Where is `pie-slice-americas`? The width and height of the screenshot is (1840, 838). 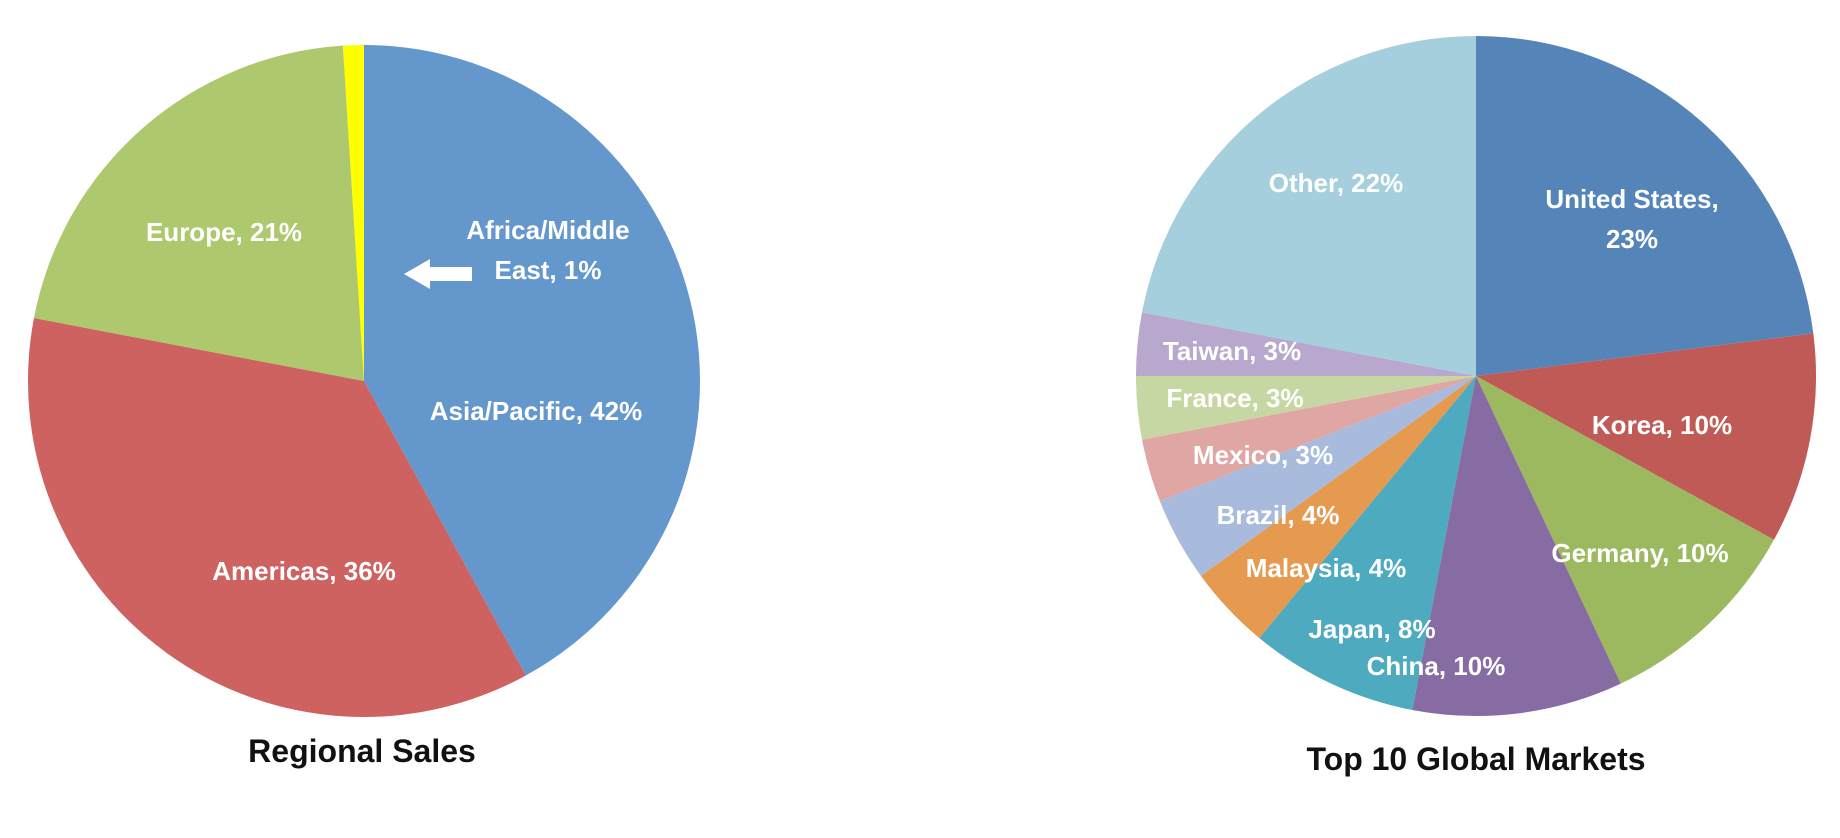 pie-slice-americas is located at coordinates (276, 518).